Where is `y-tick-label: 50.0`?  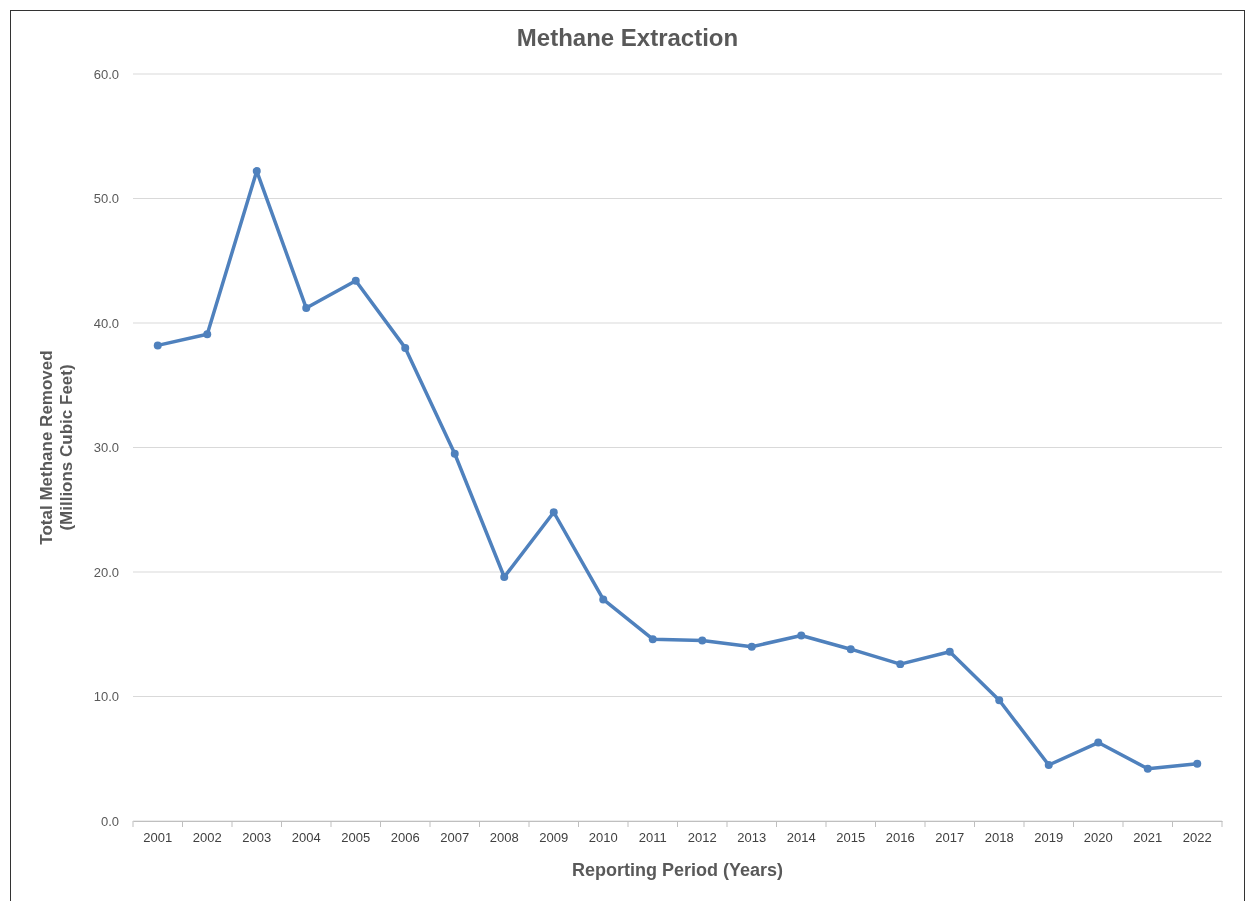
y-tick-label: 50.0 is located at coordinates (106, 199).